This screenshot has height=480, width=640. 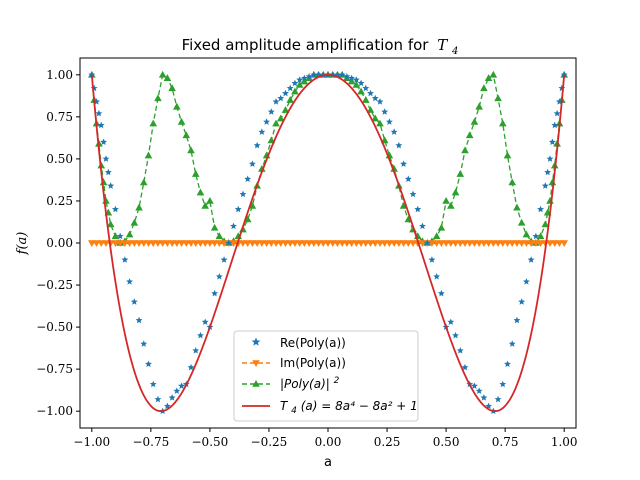 What do you see at coordinates (59, 159) in the screenshot?
I see `y-tick-label: 0.50` at bounding box center [59, 159].